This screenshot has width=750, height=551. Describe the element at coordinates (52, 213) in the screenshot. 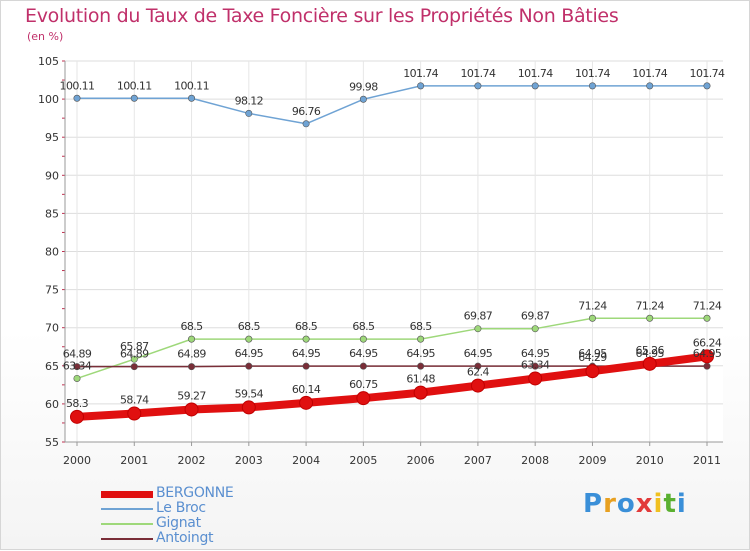

I see `y-tick-label: 85` at that location.